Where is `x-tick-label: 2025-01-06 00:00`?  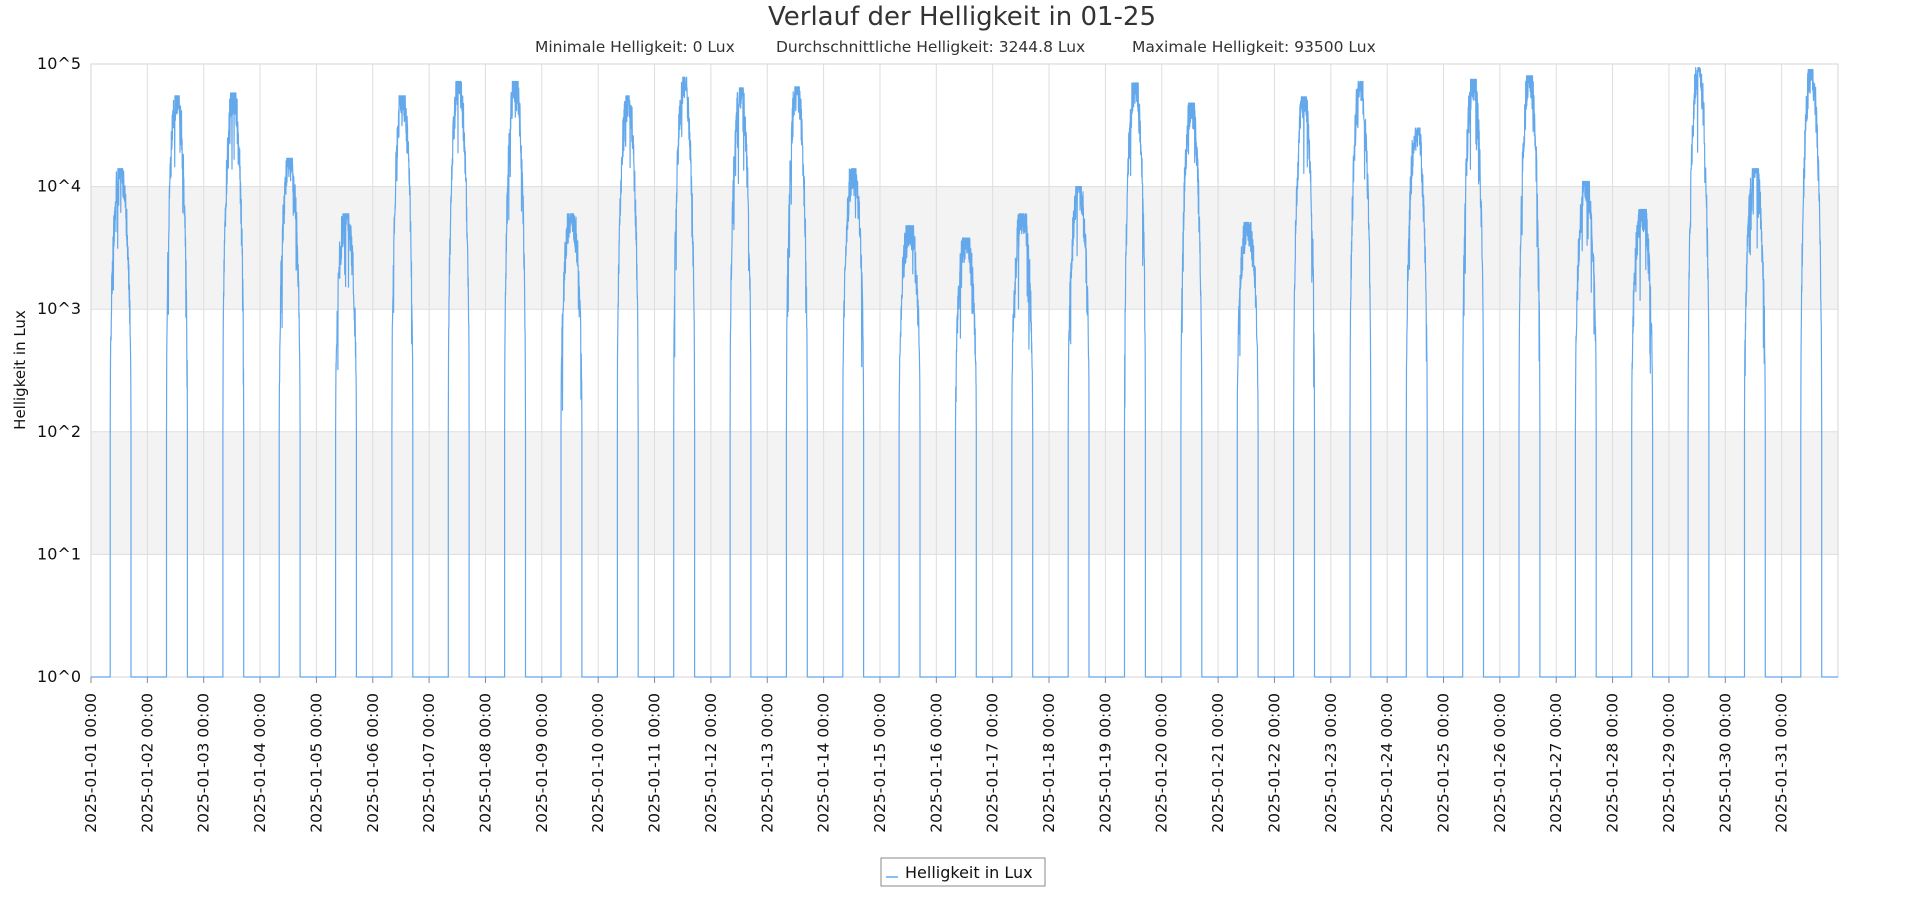
x-tick-label: 2025-01-06 00:00 is located at coordinates (373, 763).